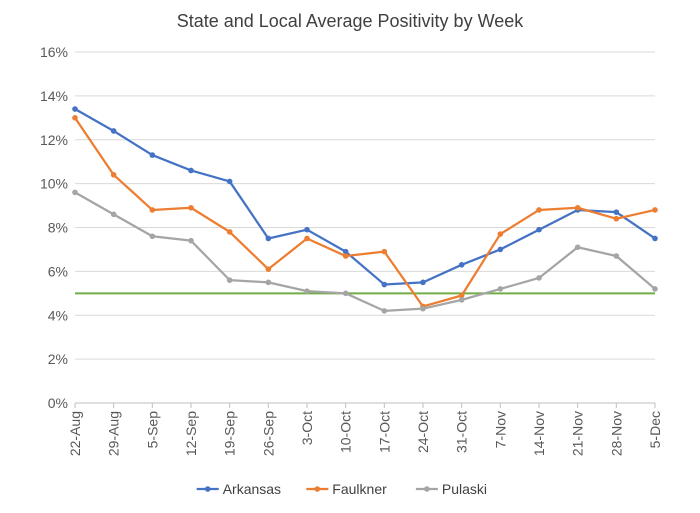 The image size is (700, 513). What do you see at coordinates (54, 184) in the screenshot?
I see `y-tick-label: 10%` at bounding box center [54, 184].